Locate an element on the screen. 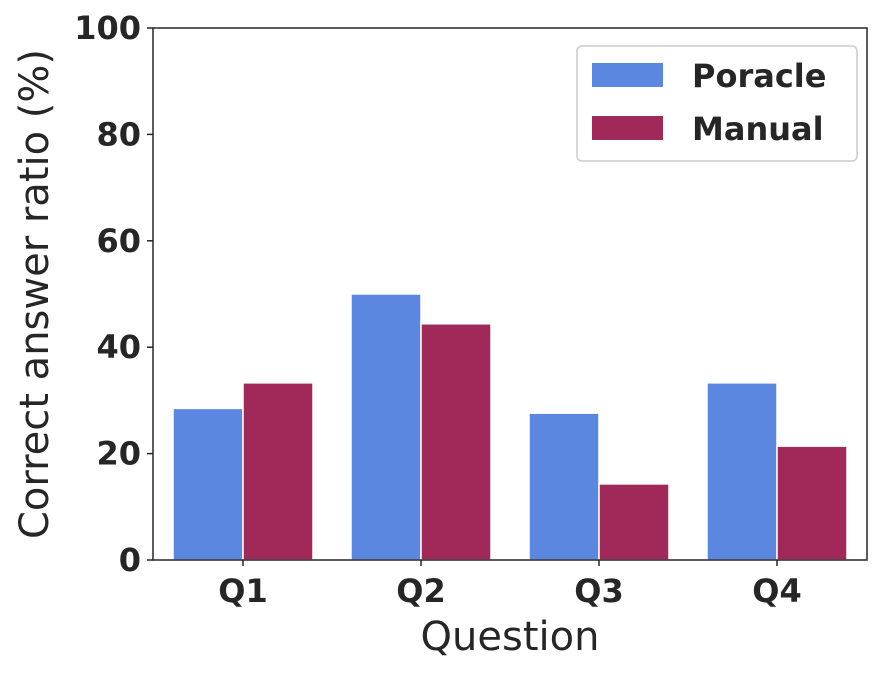 Image resolution: width=882 pixels, height=674 pixels. bar-manual-q4 is located at coordinates (812, 503).